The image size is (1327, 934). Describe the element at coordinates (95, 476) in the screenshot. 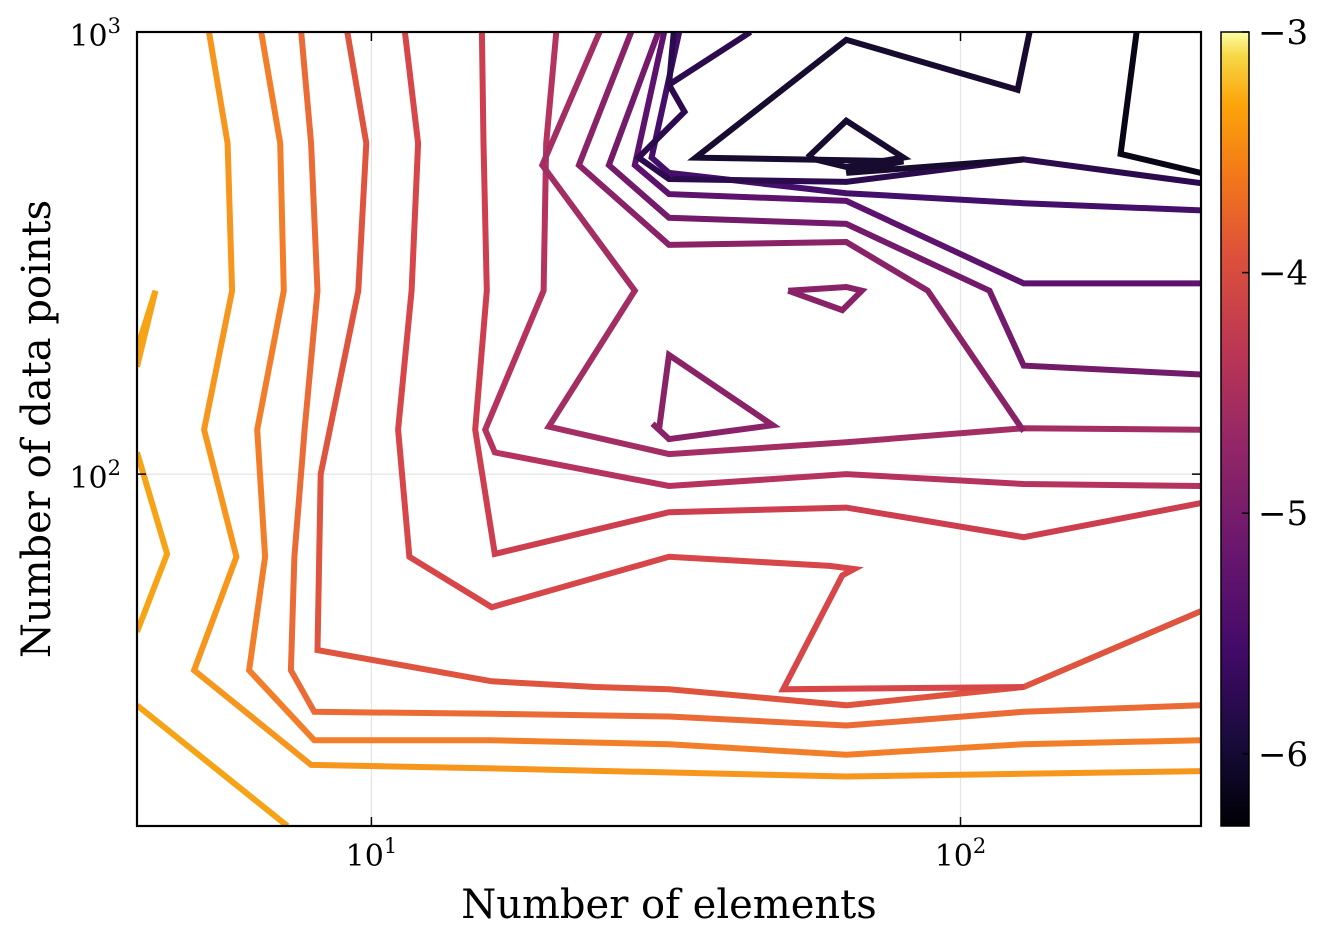

I see `y-tick-label: 10²` at that location.